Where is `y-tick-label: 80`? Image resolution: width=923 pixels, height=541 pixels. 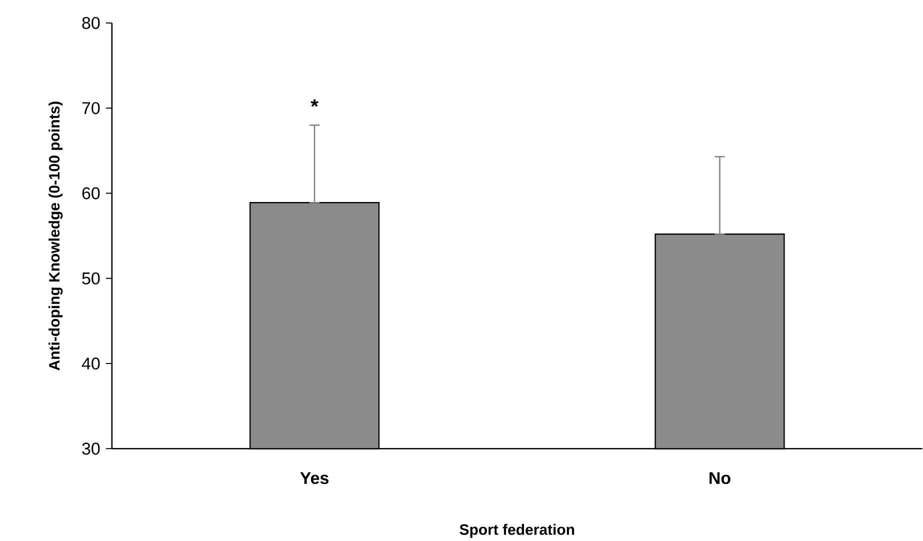
y-tick-label: 80 is located at coordinates (91, 22).